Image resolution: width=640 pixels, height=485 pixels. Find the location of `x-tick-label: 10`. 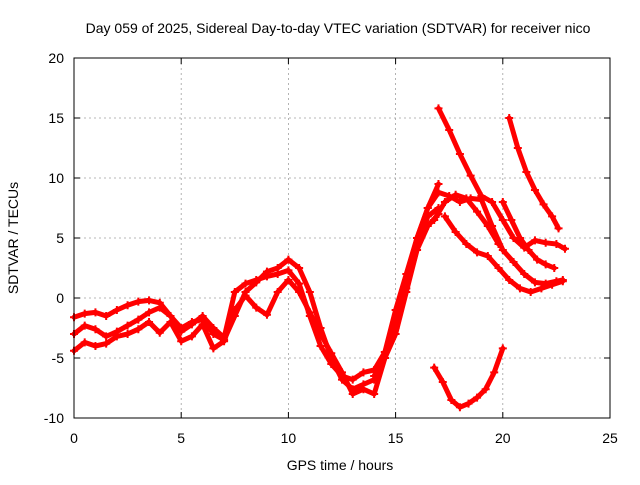

x-tick-label: 10 is located at coordinates (289, 438).